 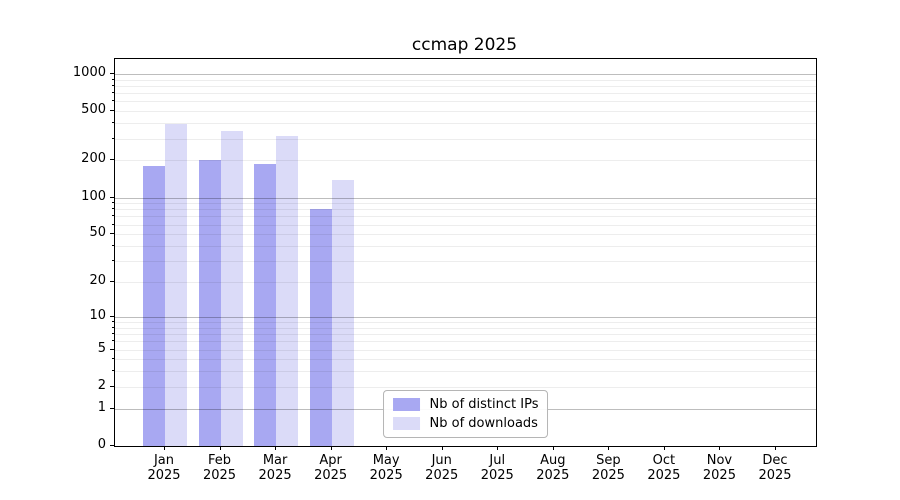 What do you see at coordinates (331, 468) in the screenshot?
I see `x-tick-label-apr-2025: Apr 2025` at bounding box center [331, 468].